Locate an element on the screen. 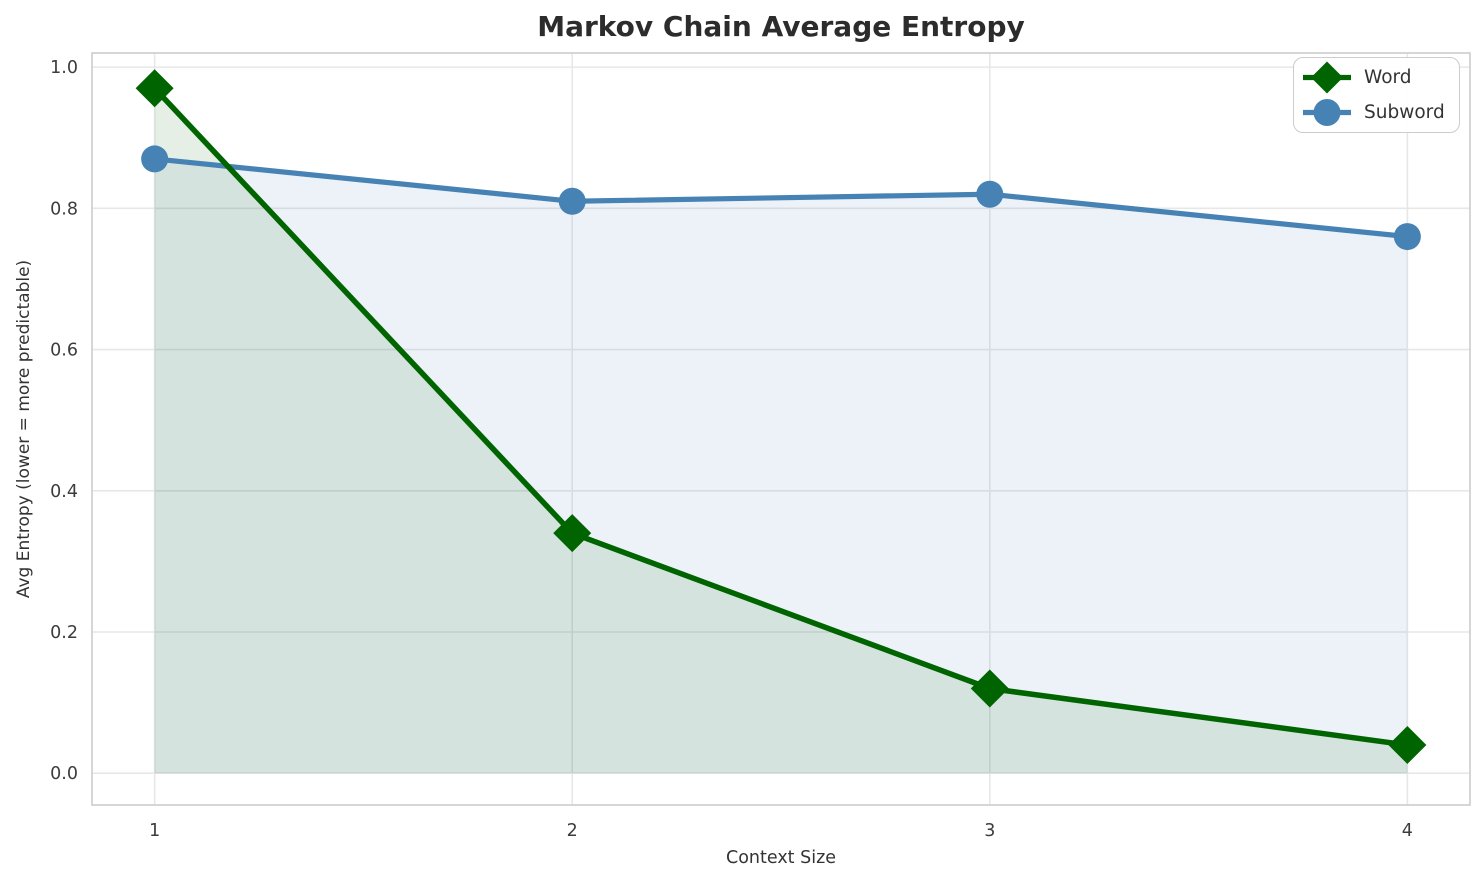  legend-label-word: Word is located at coordinates (1388, 77).